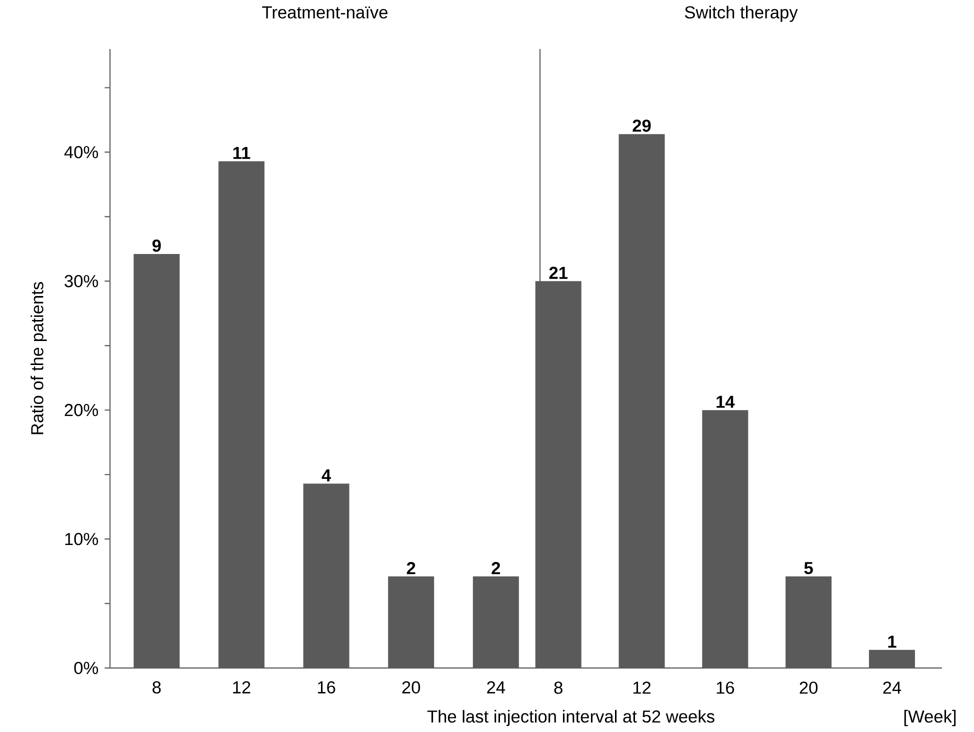 The height and width of the screenshot is (732, 974). What do you see at coordinates (892, 642) in the screenshot?
I see `annotation: 1` at bounding box center [892, 642].